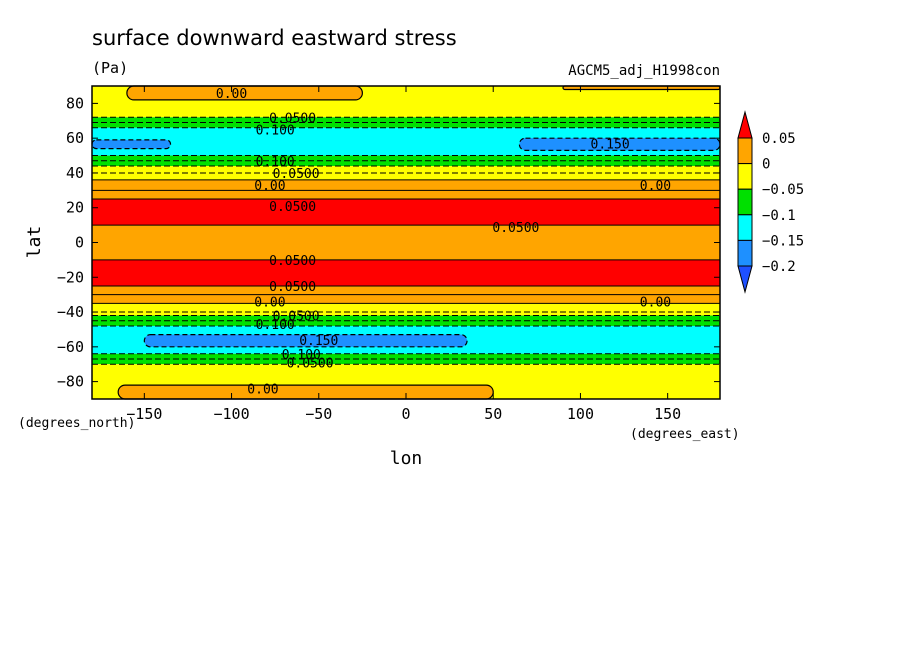 This screenshot has width=904, height=654. What do you see at coordinates (75, 103) in the screenshot?
I see `y-tick-label-0: 80` at bounding box center [75, 103].